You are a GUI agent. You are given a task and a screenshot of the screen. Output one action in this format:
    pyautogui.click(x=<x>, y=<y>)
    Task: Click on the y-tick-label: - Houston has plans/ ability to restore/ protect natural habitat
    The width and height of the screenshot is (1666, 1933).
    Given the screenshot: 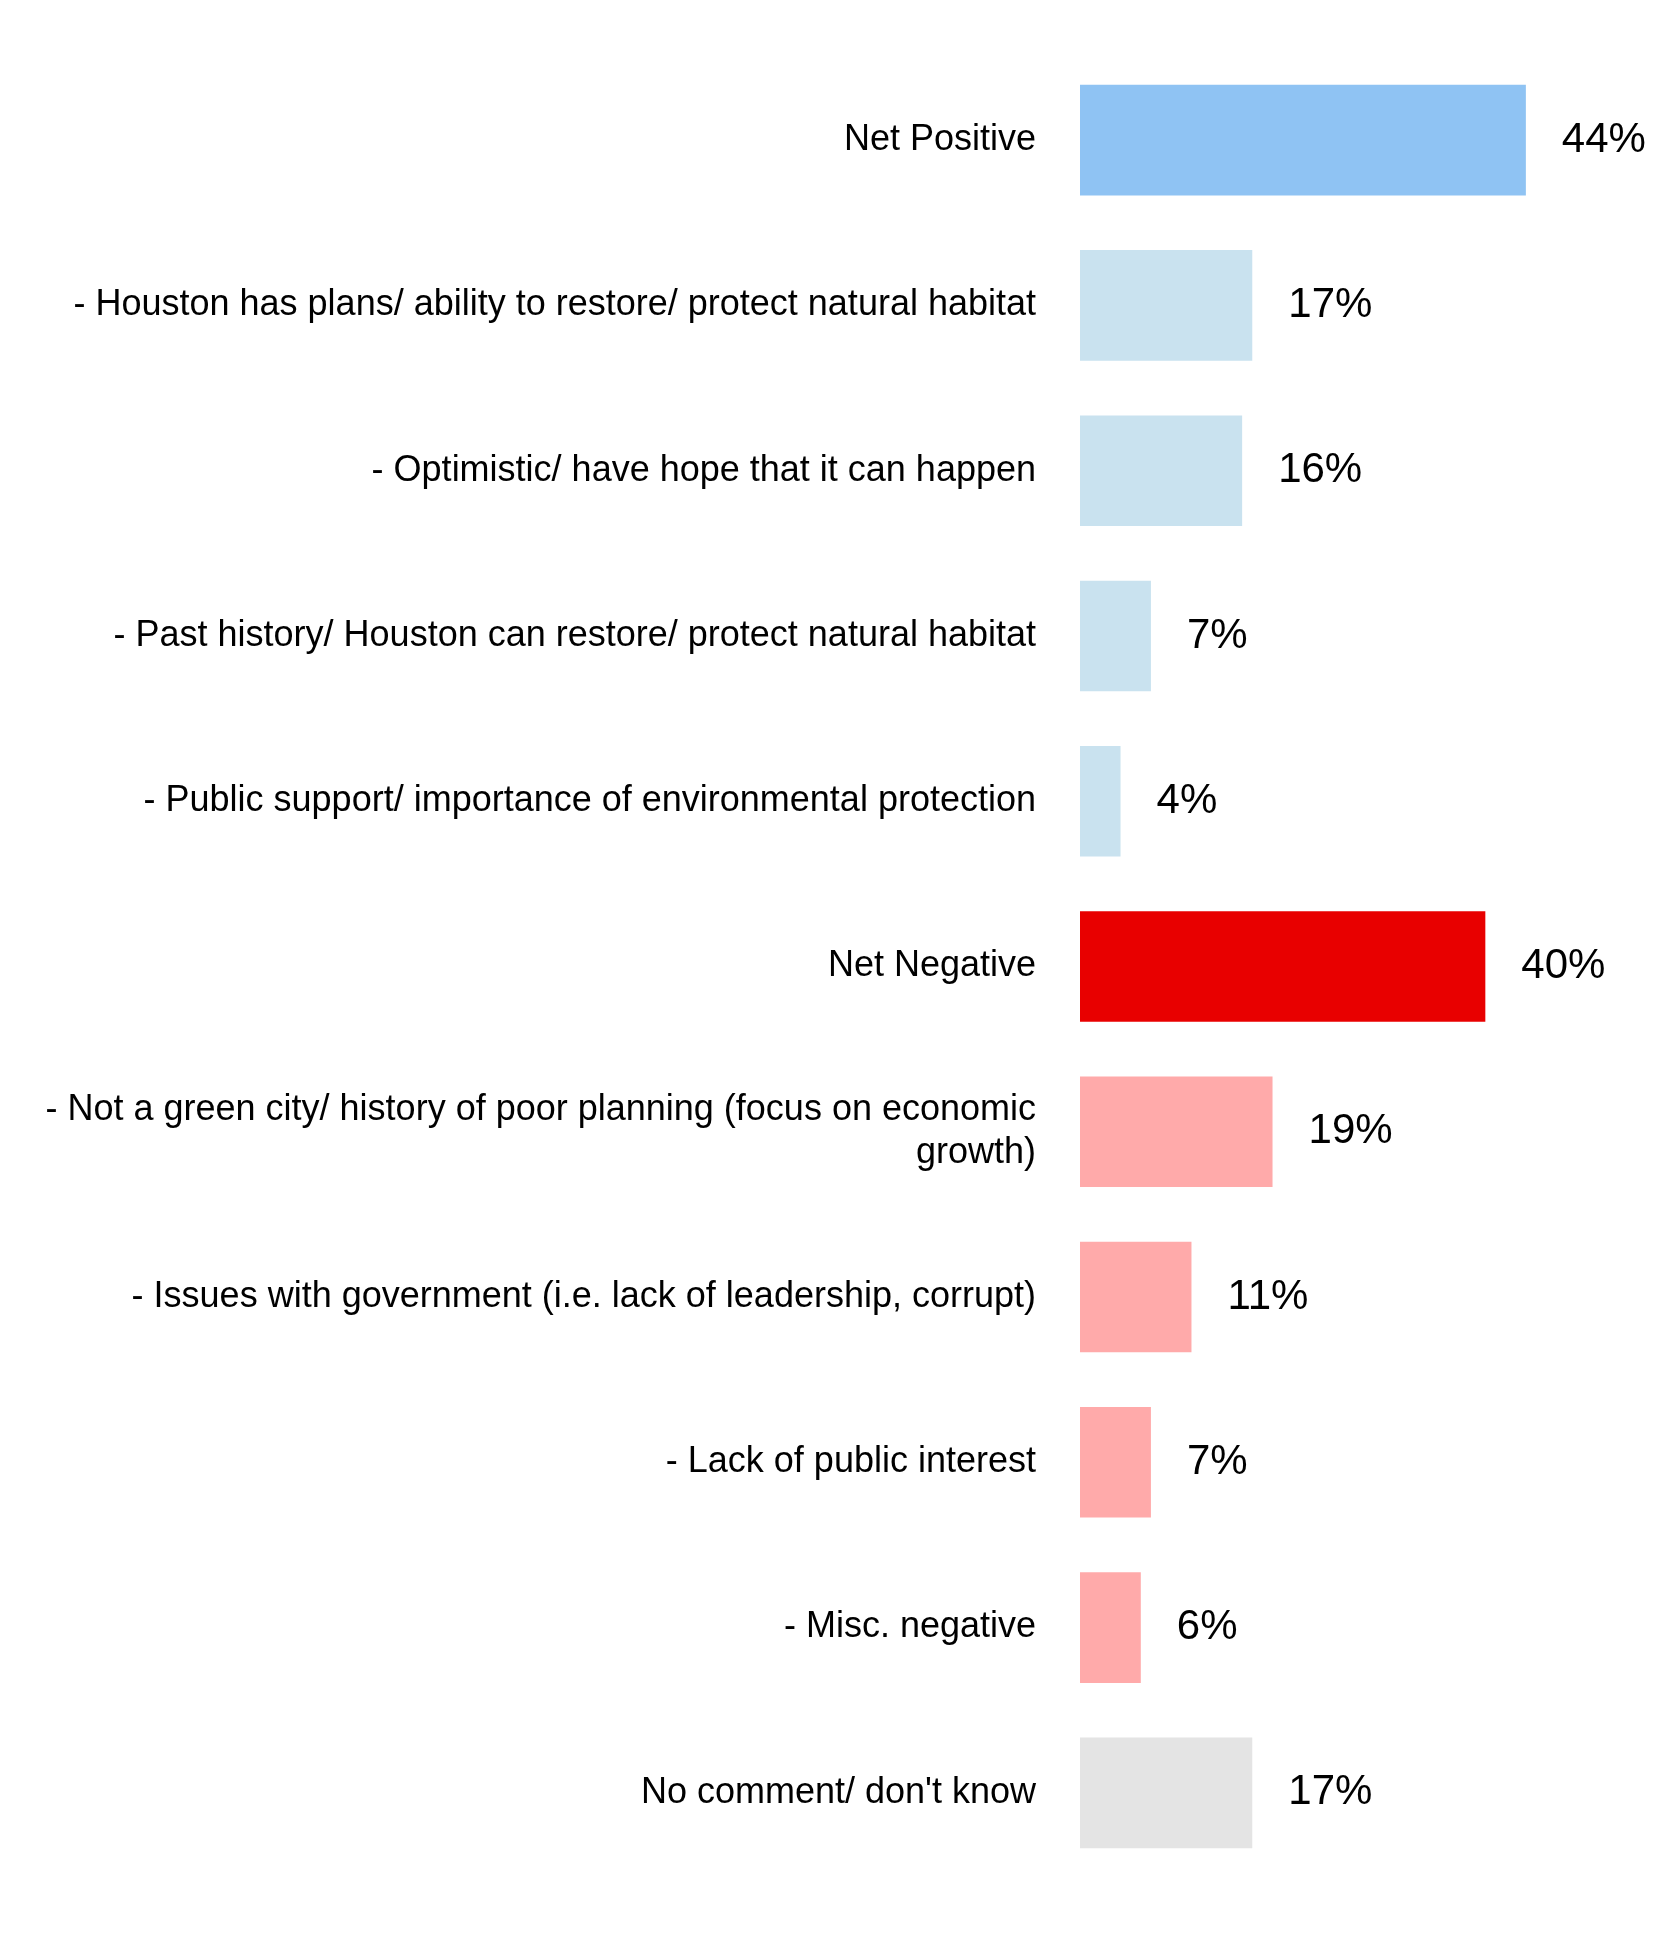 What is the action you would take?
    pyautogui.click(x=554, y=303)
    